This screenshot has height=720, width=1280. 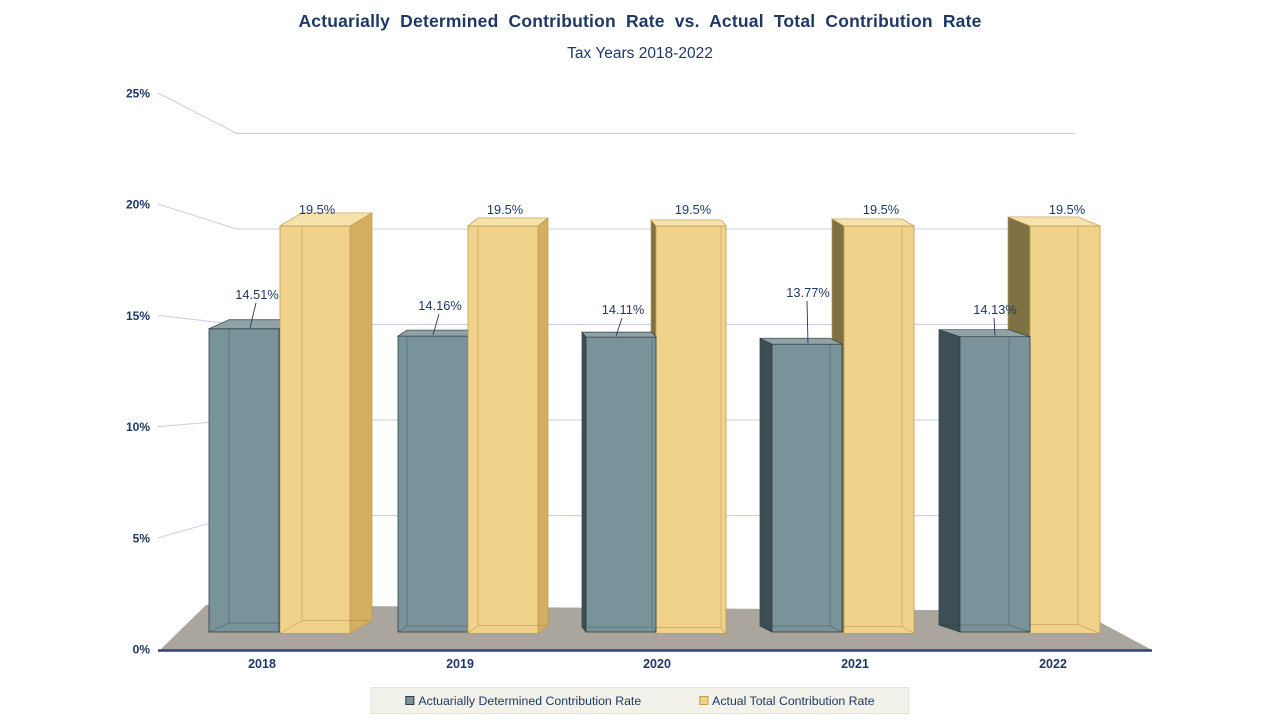 I want to click on legend-label-actual: Actual Total Contribution Rate, so click(x=793, y=700).